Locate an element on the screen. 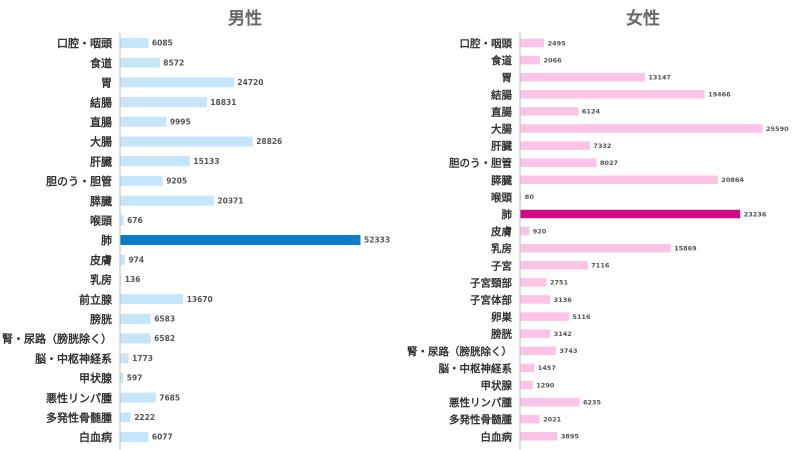 Image resolution: width=800 pixels, height=450 pixels. category-label-male: 前立腺 is located at coordinates (96, 299).